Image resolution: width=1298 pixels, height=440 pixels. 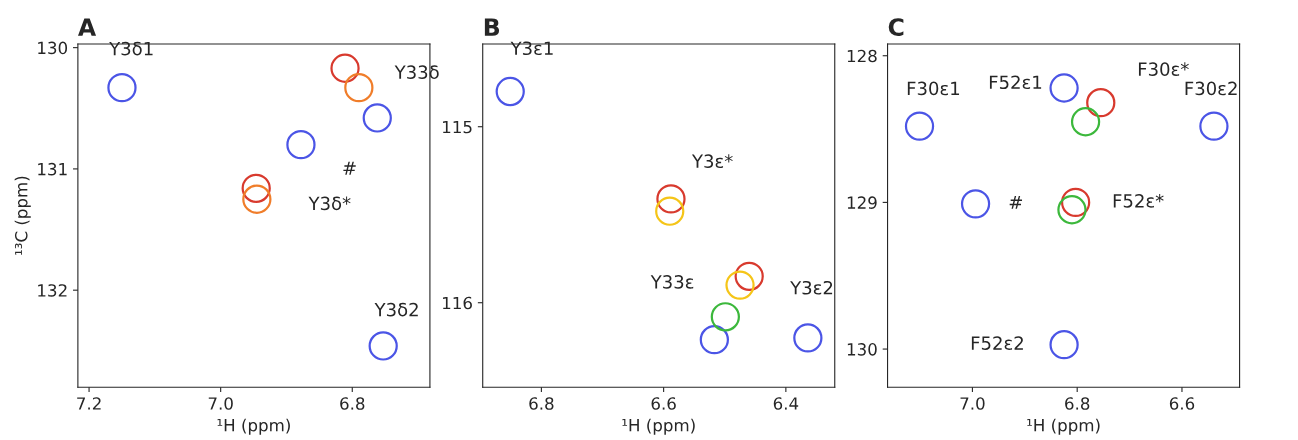 What do you see at coordinates (457, 127) in the screenshot?
I see `y-tick-label: 115` at bounding box center [457, 127].